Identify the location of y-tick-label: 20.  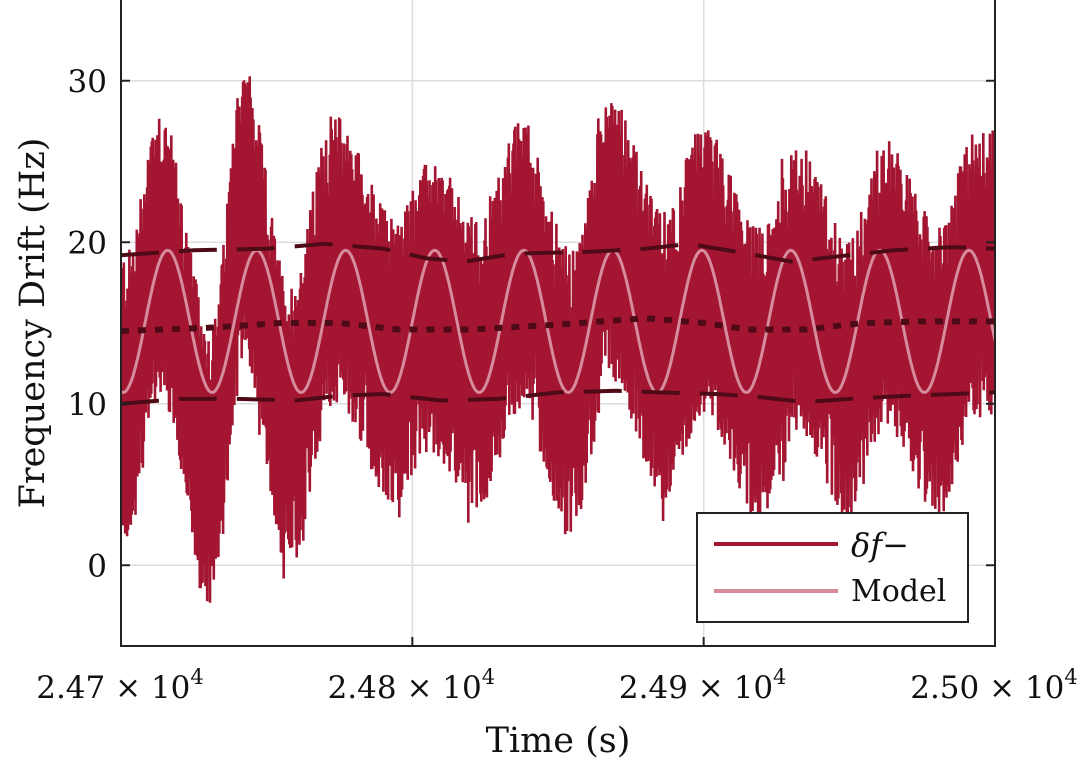
(87, 243).